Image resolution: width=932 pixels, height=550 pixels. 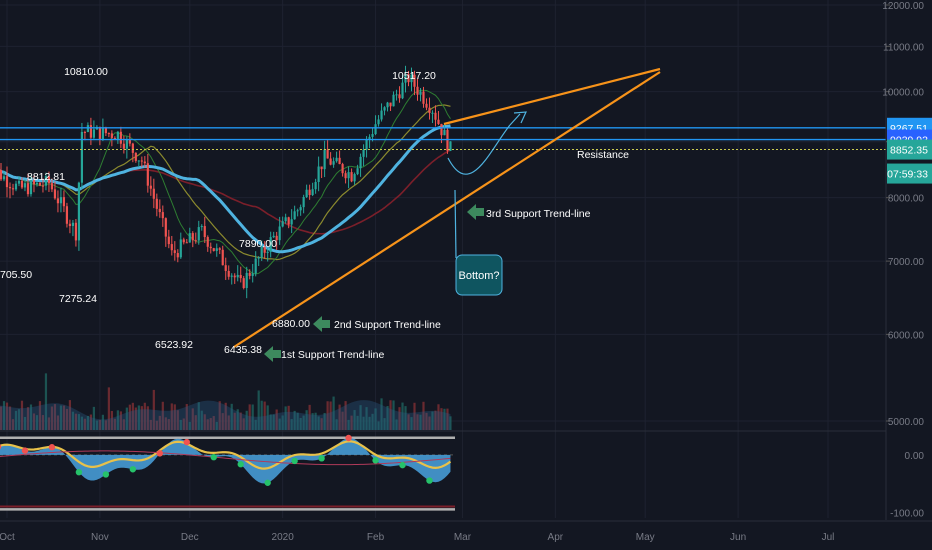 I want to click on second-support-label: 2nd Support Trend-line, so click(x=387, y=325).